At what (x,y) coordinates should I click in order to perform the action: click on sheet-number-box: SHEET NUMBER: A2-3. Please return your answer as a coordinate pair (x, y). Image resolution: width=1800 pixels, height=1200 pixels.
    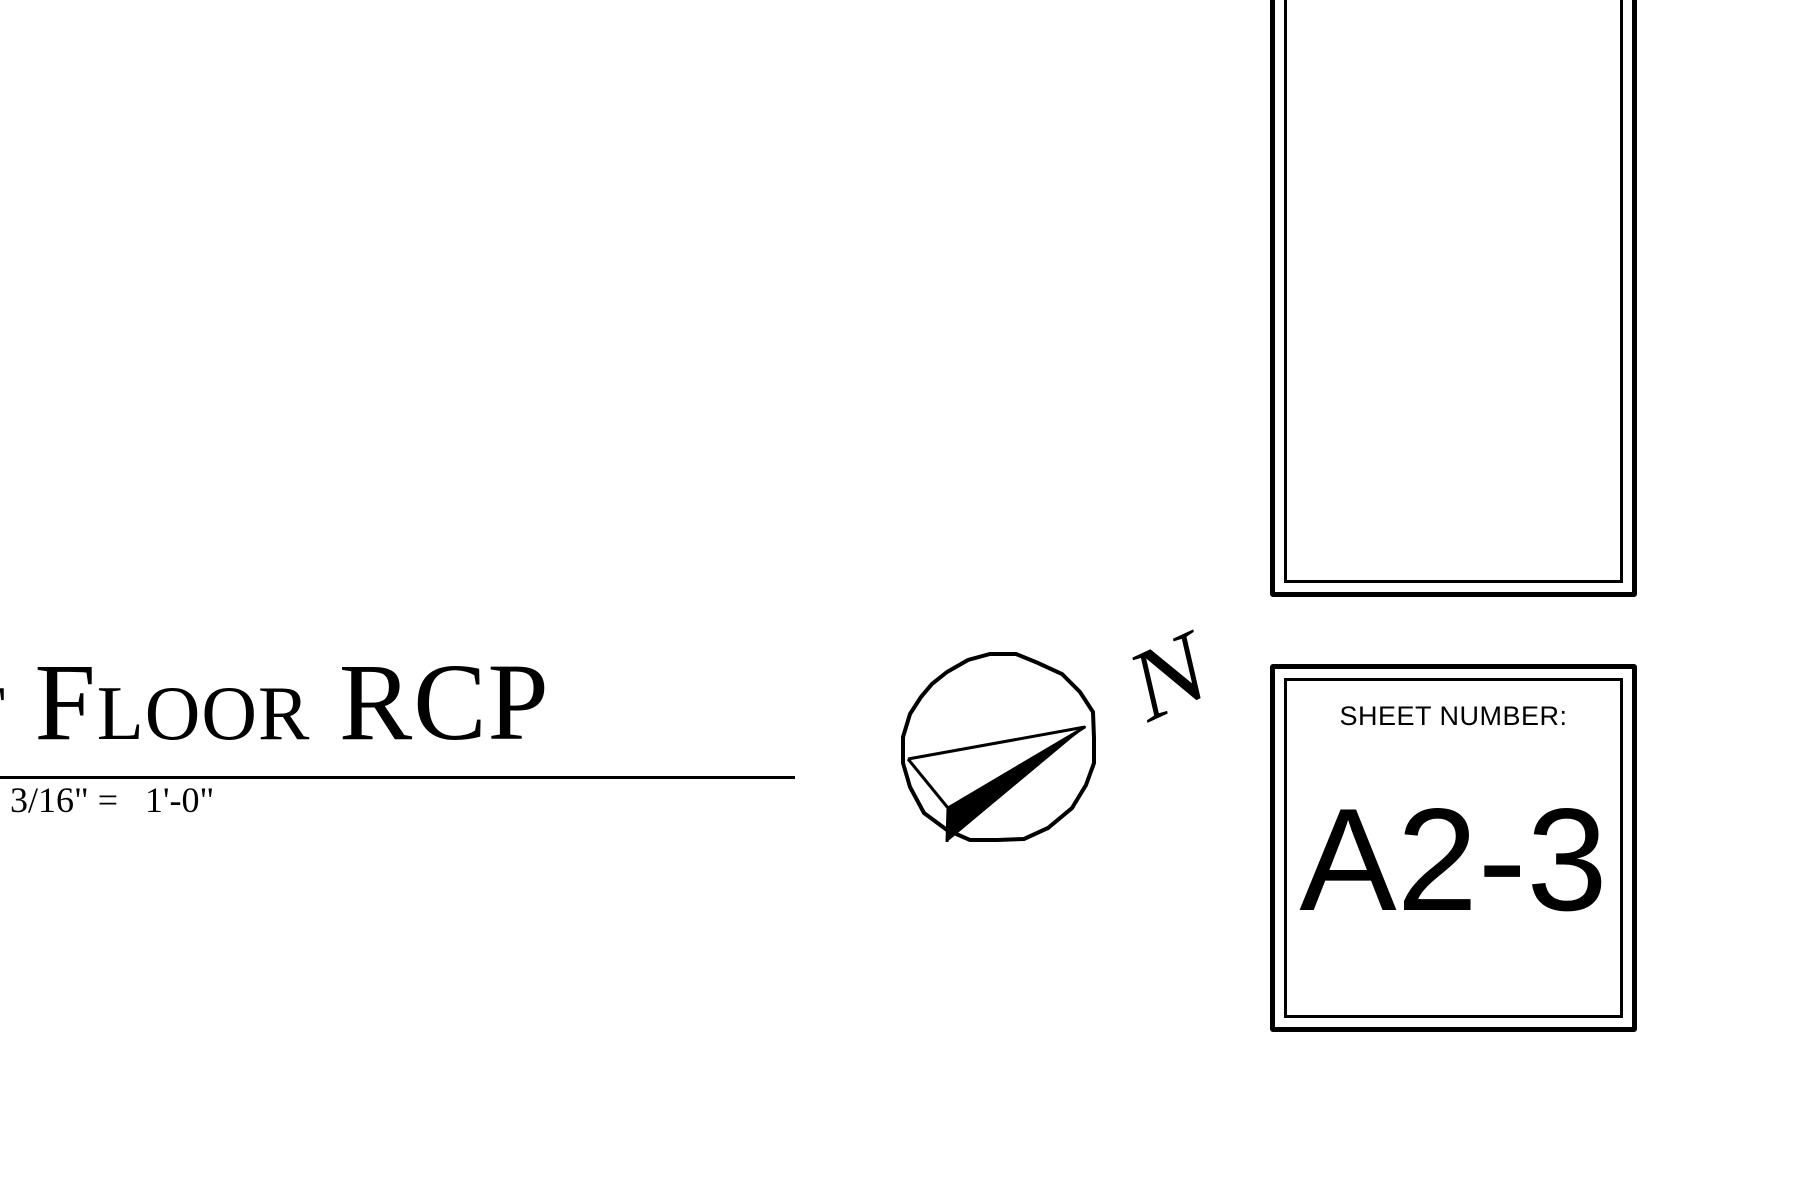
    Looking at the image, I should click on (1453, 848).